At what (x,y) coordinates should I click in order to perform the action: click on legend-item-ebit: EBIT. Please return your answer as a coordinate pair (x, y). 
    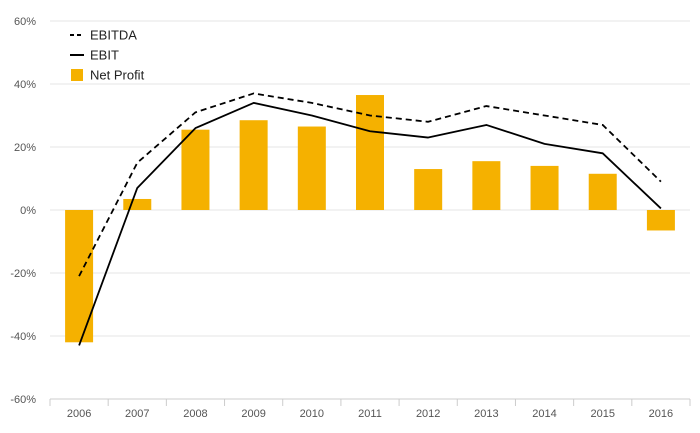
    Looking at the image, I should click on (94, 55).